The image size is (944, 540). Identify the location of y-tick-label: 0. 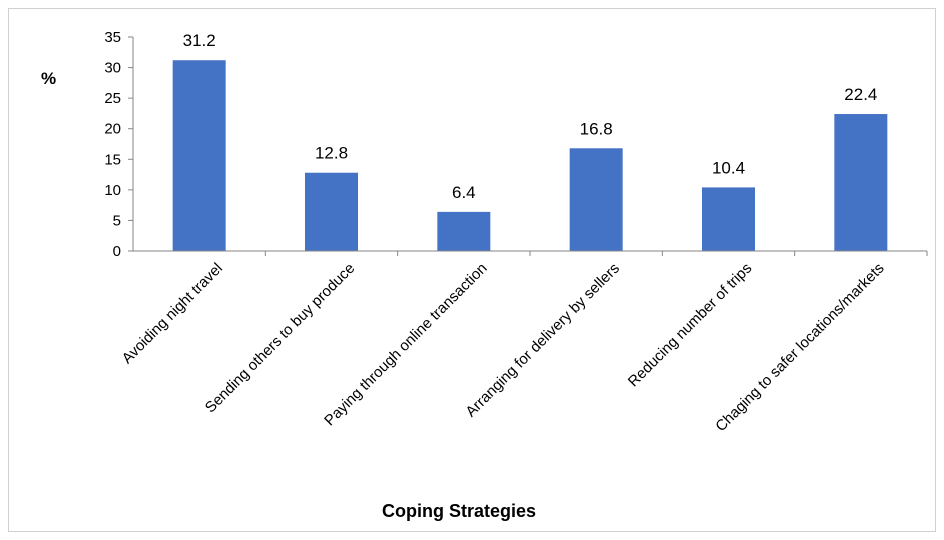
(117, 251).